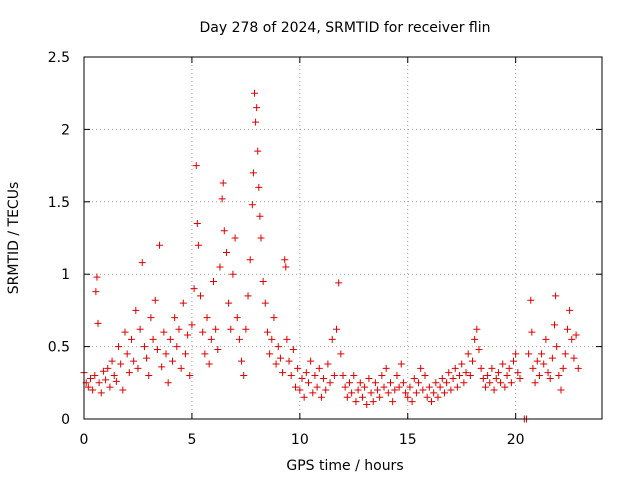  Describe the element at coordinates (59, 239) in the screenshot. I see `y-tick-labels: 0 0.5 1 1.5 2 2.5` at that location.